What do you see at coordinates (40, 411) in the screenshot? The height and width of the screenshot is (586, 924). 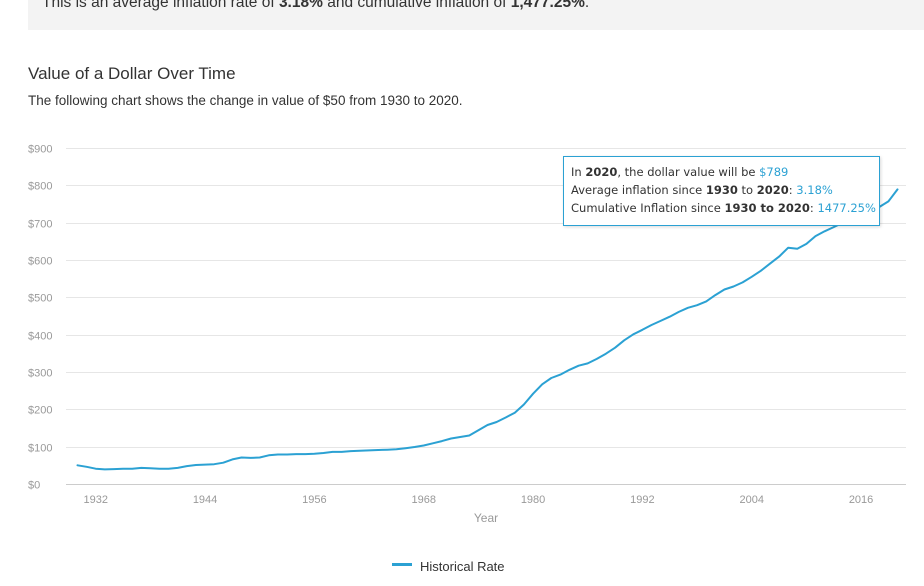 I see `y-tick-label: $200` at bounding box center [40, 411].